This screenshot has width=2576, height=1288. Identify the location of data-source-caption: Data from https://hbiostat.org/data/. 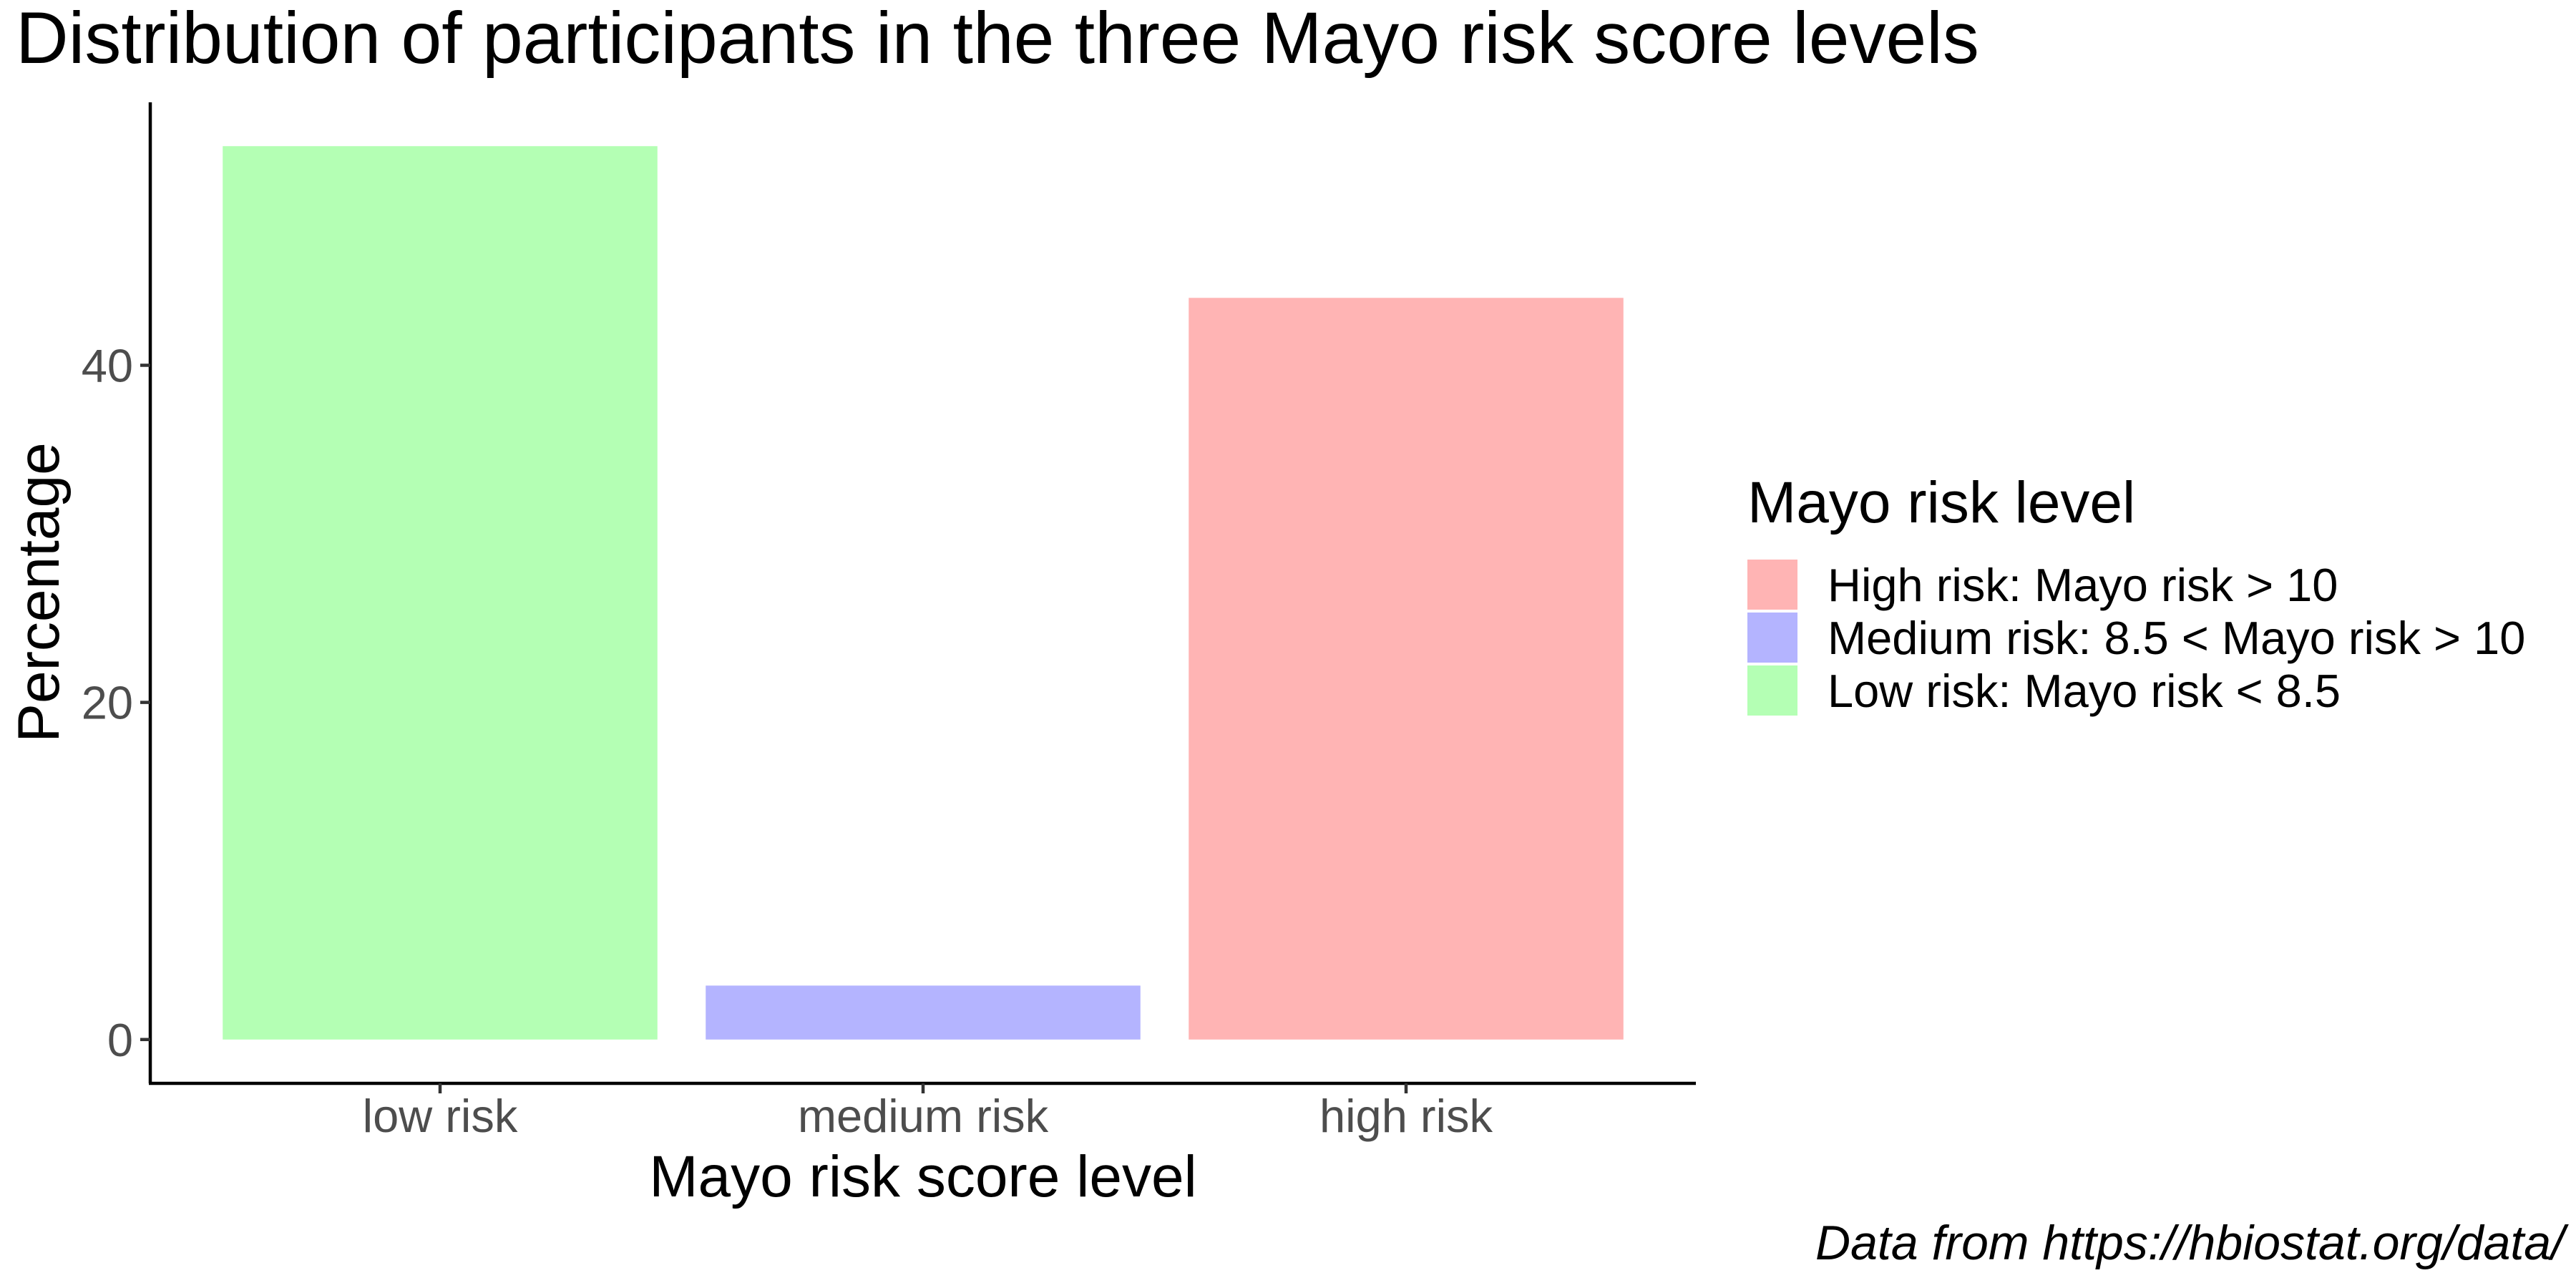
(2192, 1243).